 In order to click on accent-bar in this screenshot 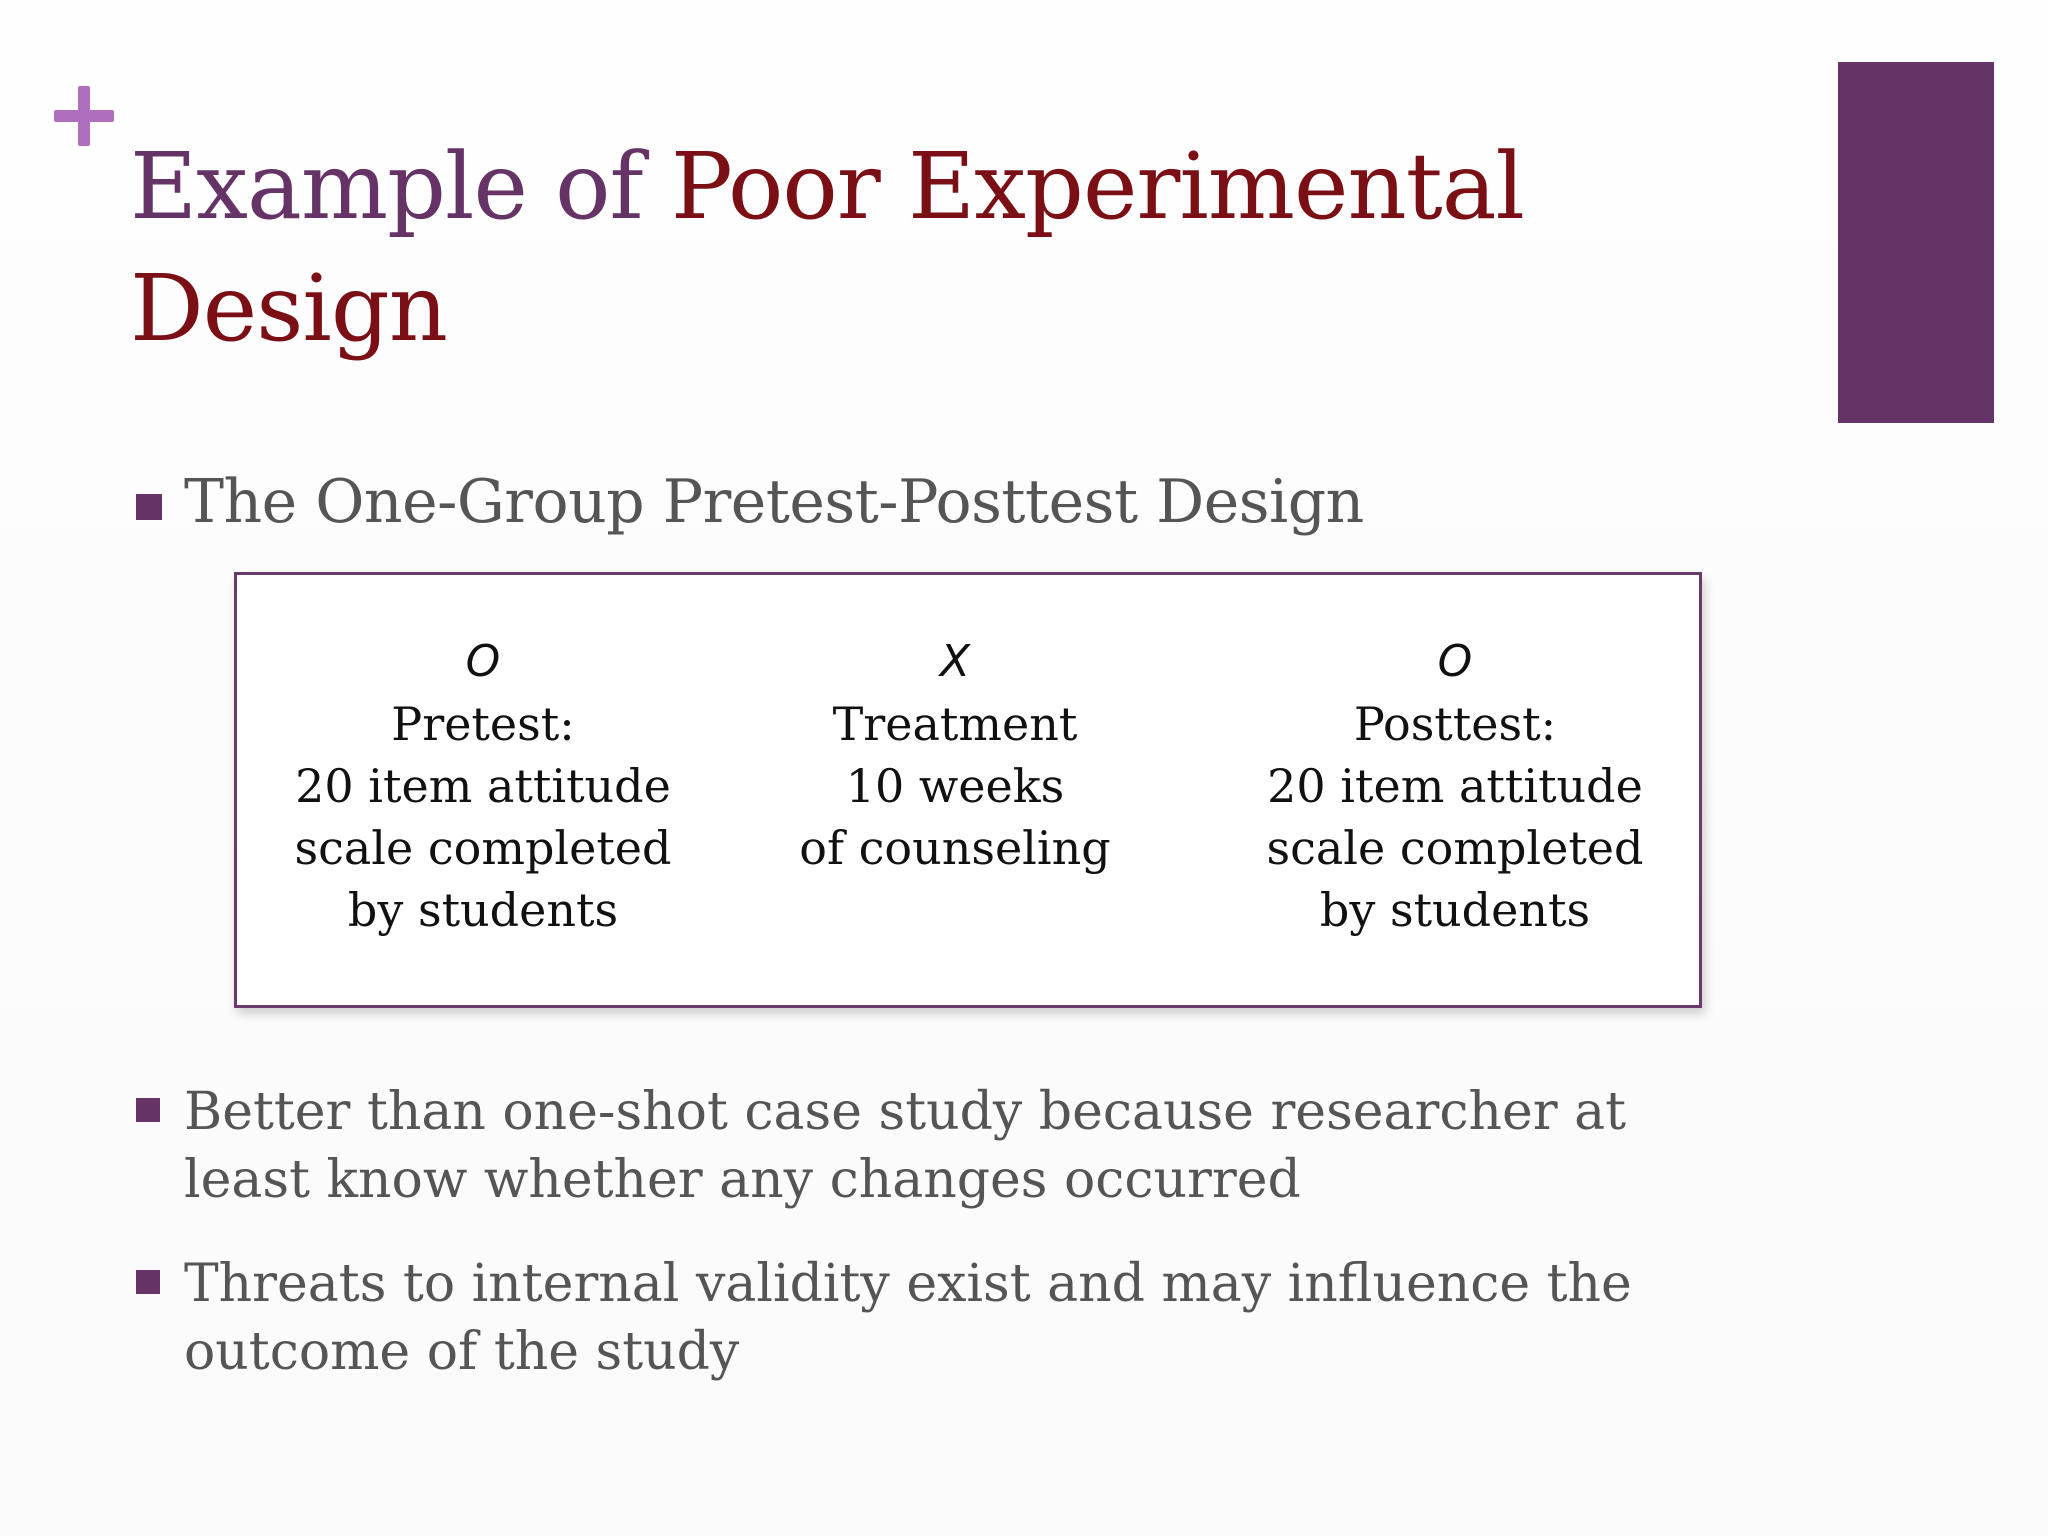, I will do `click(1916, 242)`.